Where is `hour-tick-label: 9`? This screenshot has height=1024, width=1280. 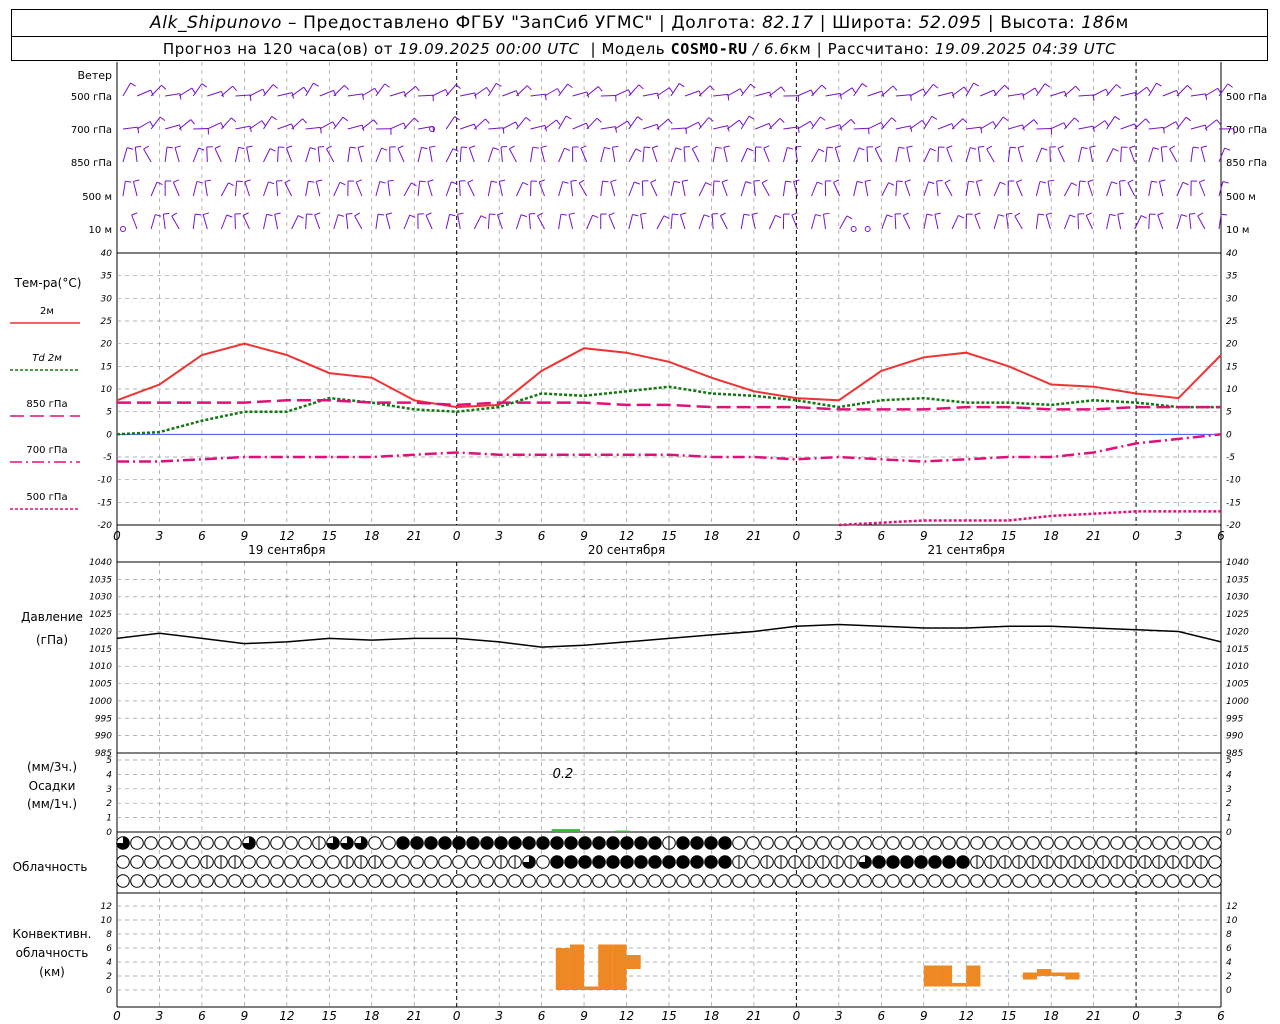
hour-tick-label: 9 is located at coordinates (584, 536).